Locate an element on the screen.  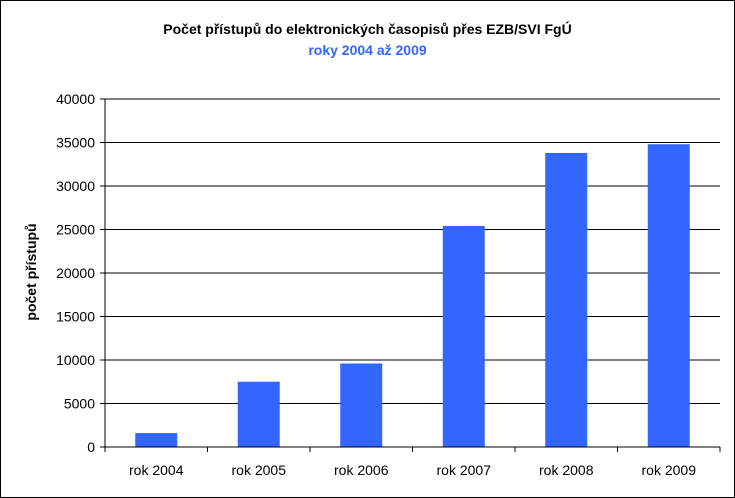
y-tick-label: 30000 is located at coordinates (75, 186).